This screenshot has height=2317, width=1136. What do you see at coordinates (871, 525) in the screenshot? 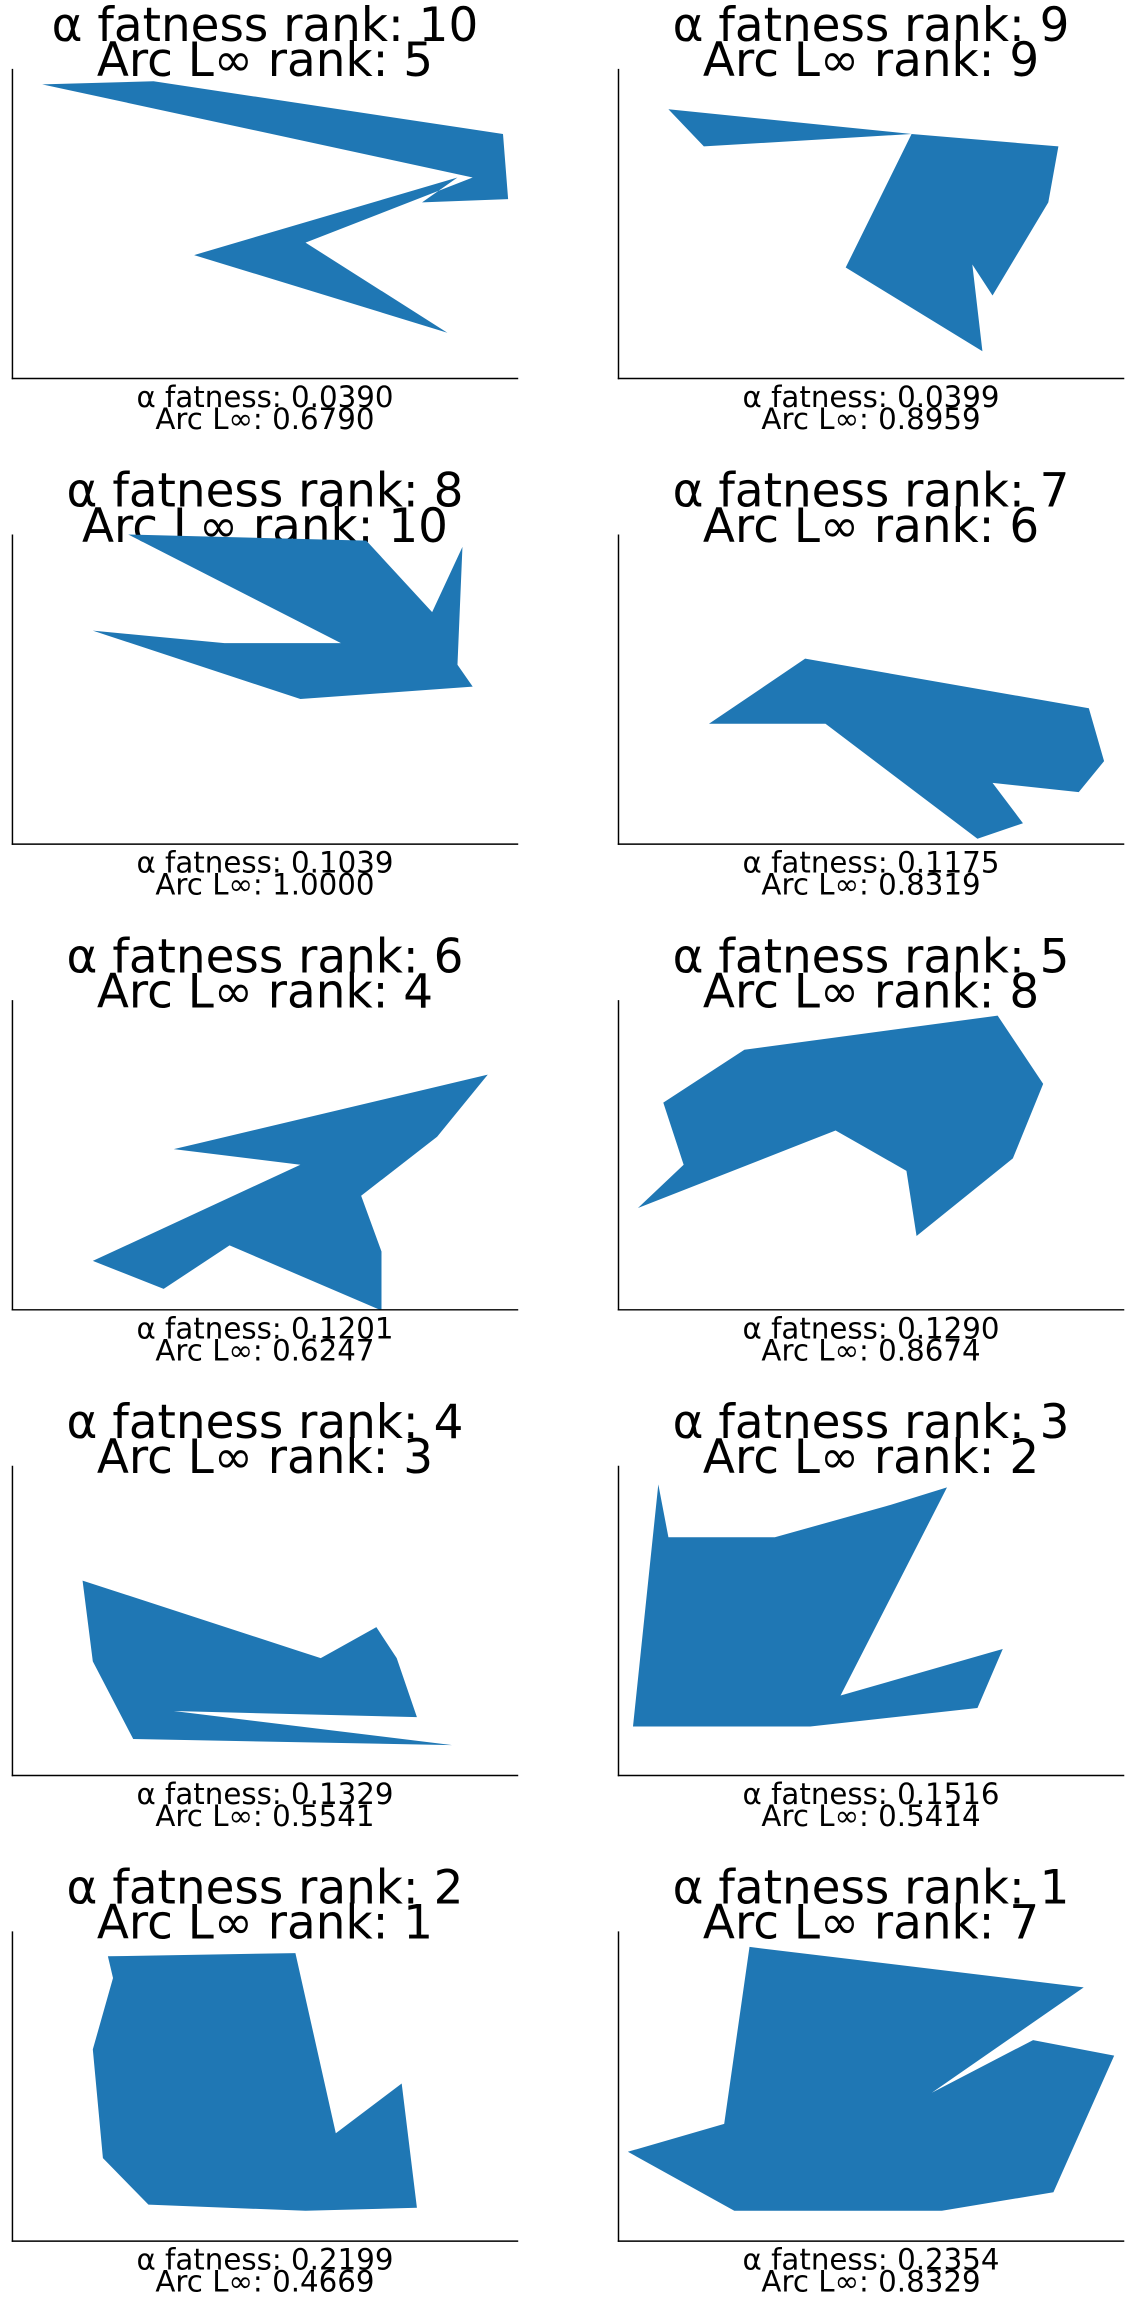
I see `arc-rank-title: Arc L∞ rank: 6` at bounding box center [871, 525].